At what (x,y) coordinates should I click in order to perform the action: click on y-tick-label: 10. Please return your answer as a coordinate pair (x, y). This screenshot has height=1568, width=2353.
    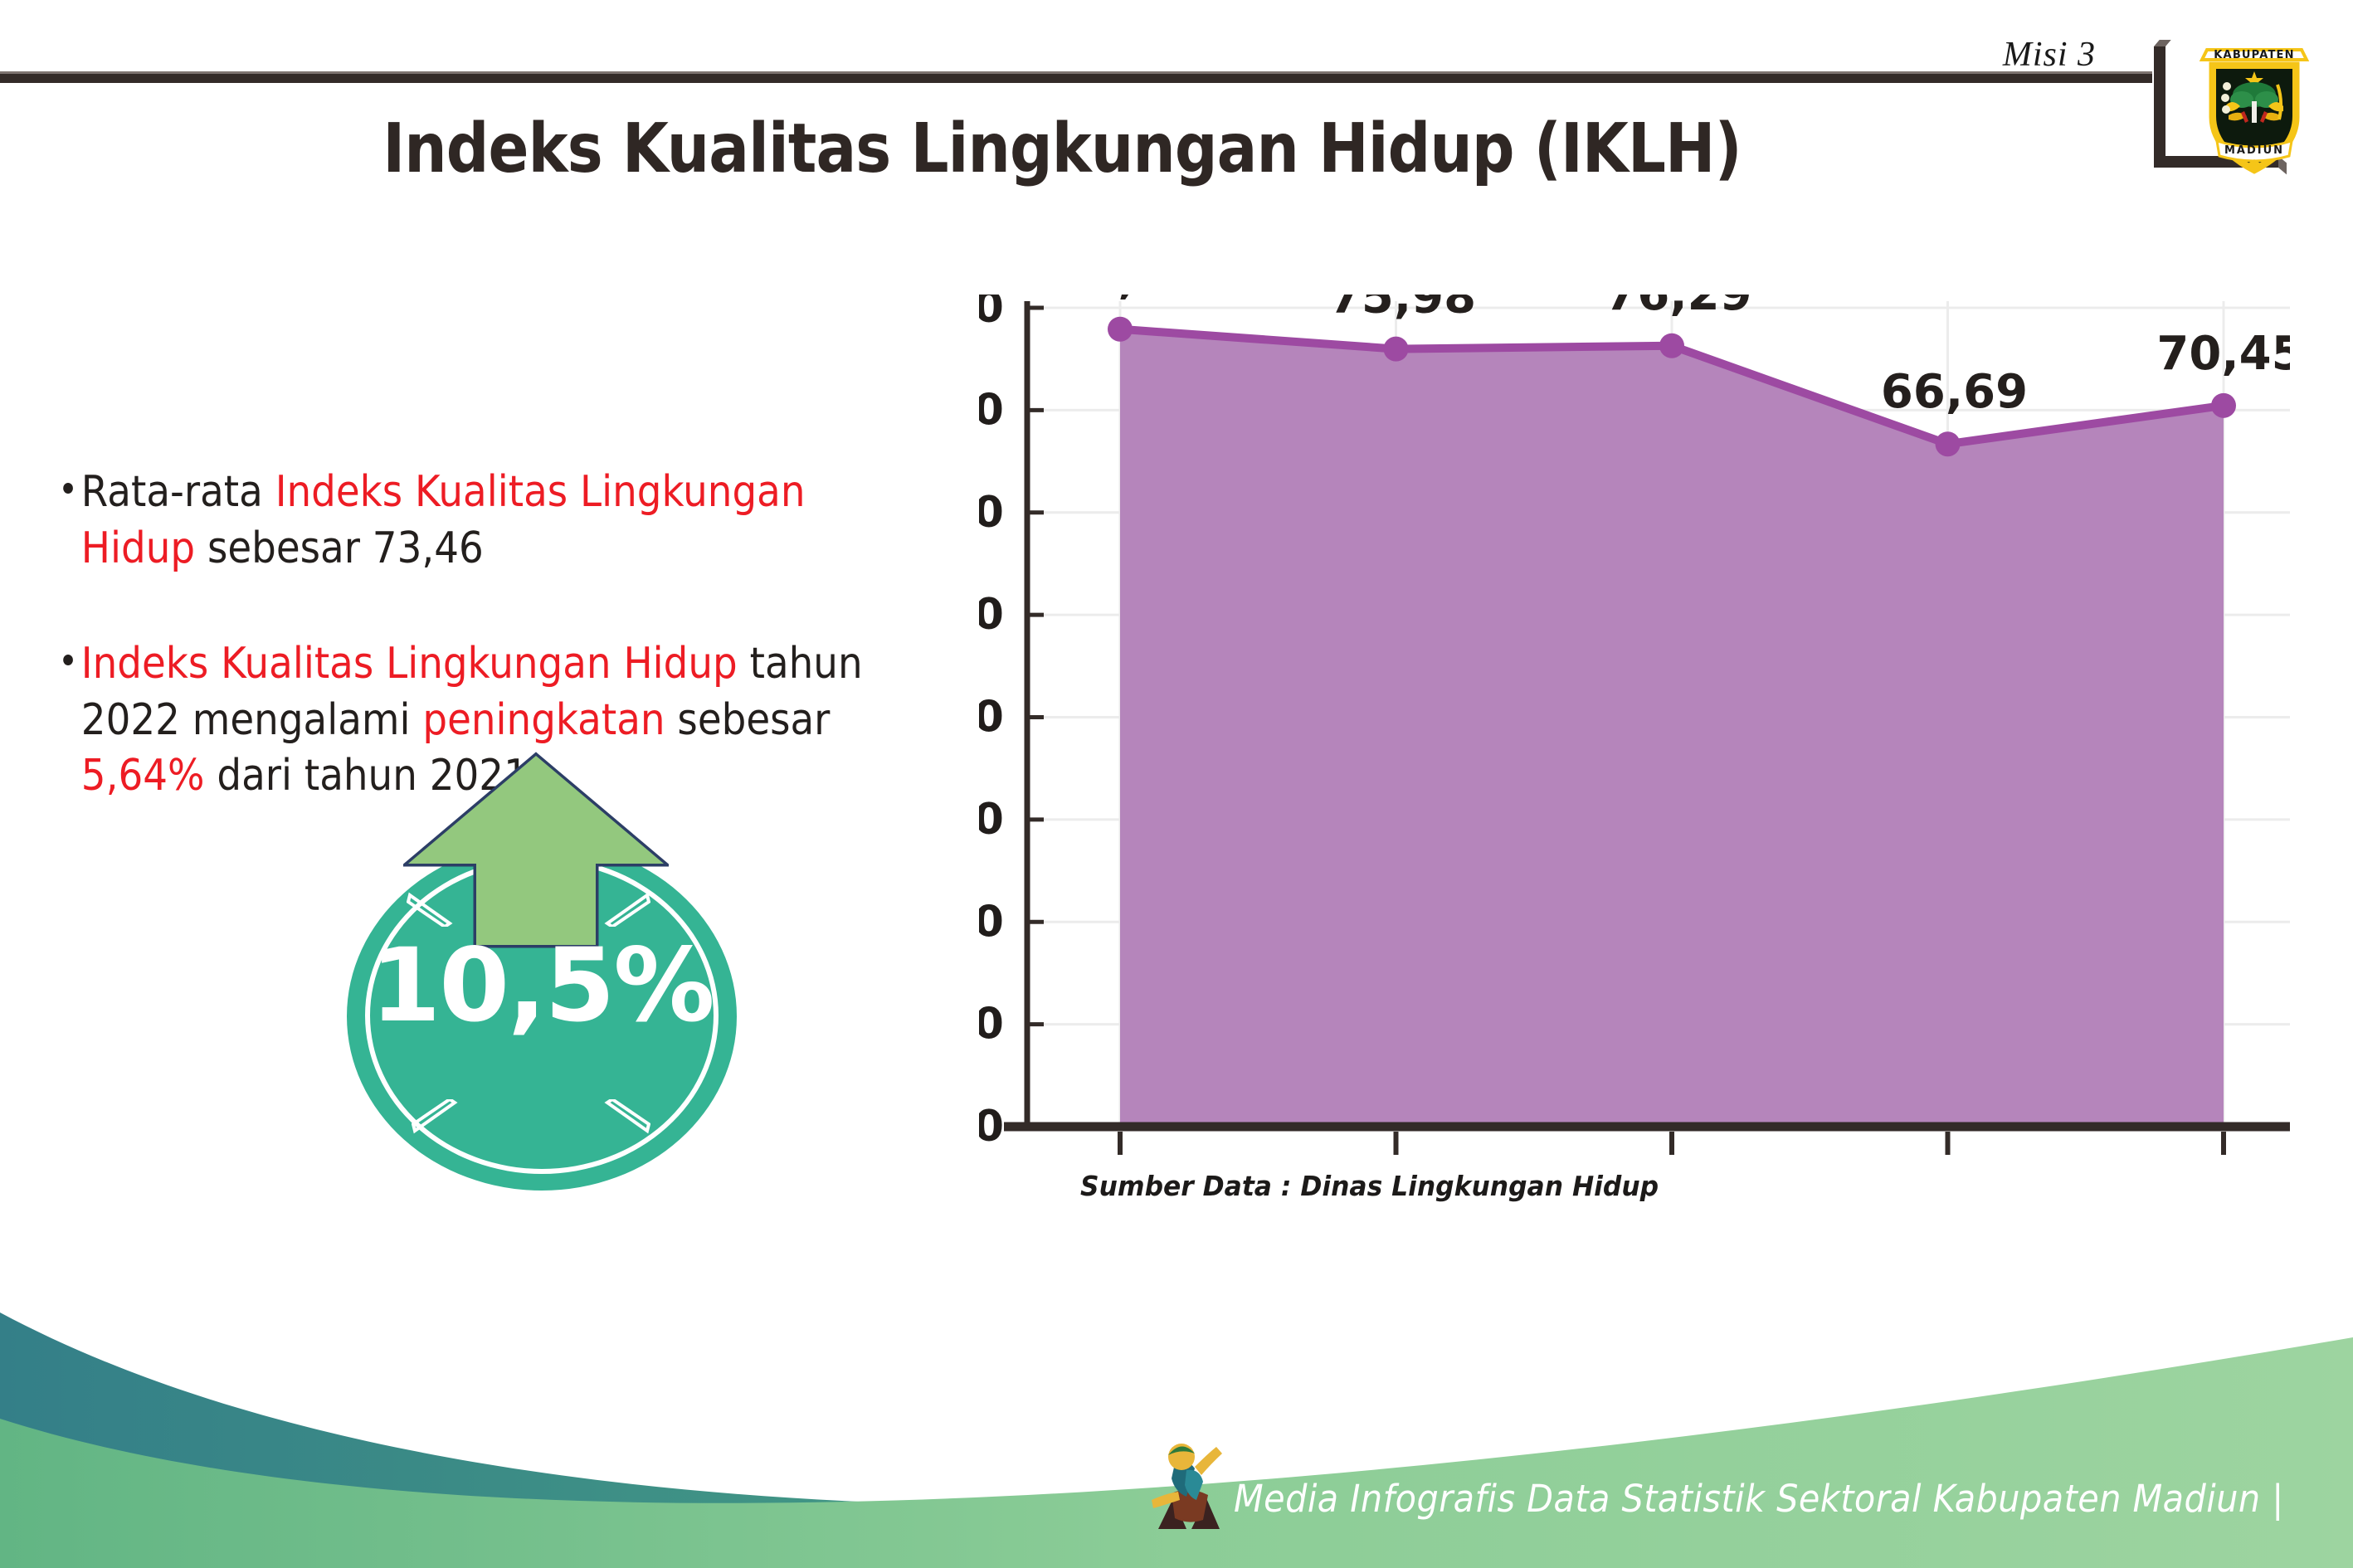
    Looking at the image, I should click on (991, 1024).